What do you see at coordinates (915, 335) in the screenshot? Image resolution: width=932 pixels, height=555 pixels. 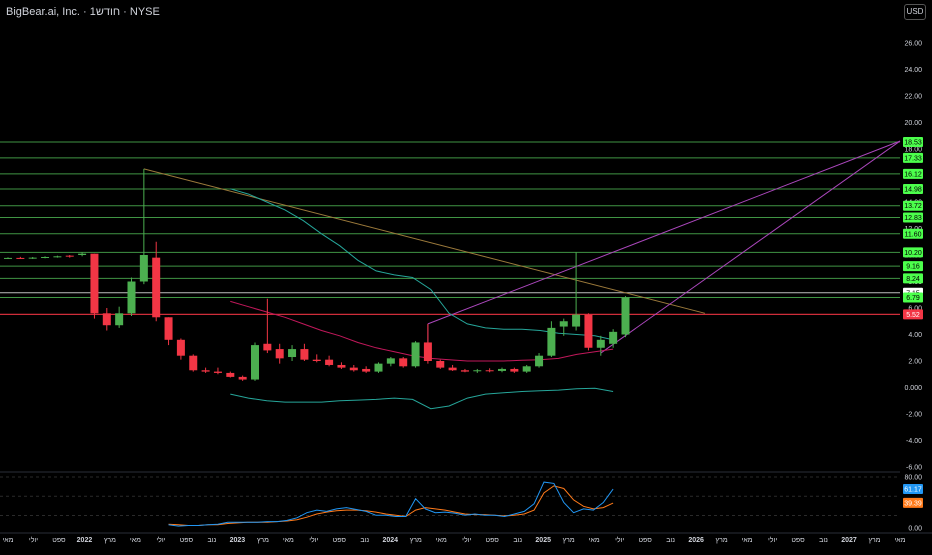 I see `price-axis-label: 4.00` at bounding box center [915, 335].